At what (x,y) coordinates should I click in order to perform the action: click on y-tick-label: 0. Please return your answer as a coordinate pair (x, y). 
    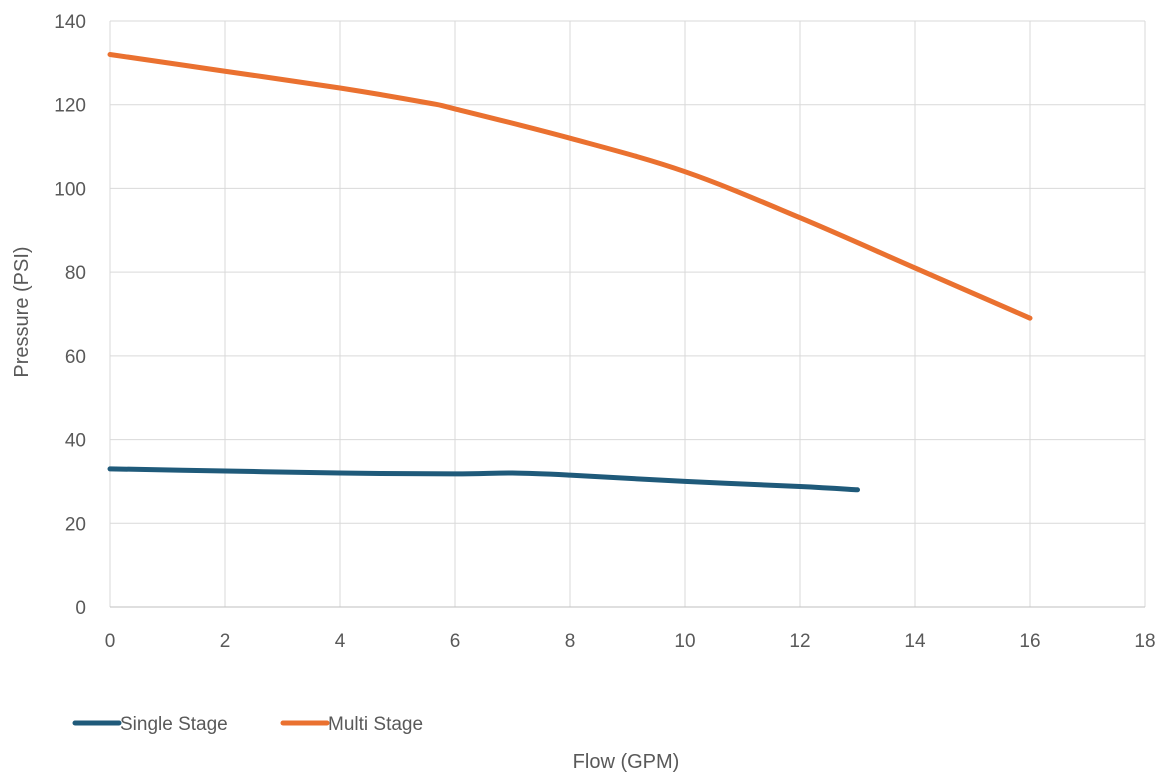
    Looking at the image, I should click on (80, 608).